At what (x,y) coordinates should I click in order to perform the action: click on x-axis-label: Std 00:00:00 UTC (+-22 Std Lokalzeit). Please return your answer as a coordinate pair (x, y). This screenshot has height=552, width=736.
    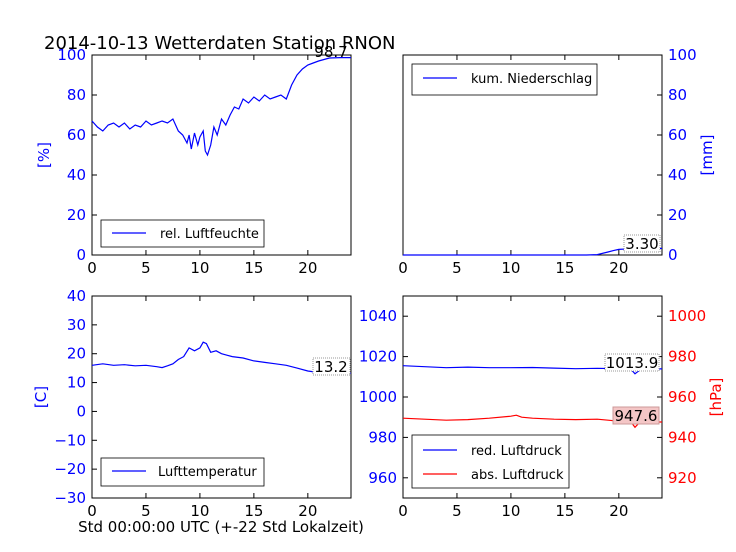
    Looking at the image, I should click on (221, 527).